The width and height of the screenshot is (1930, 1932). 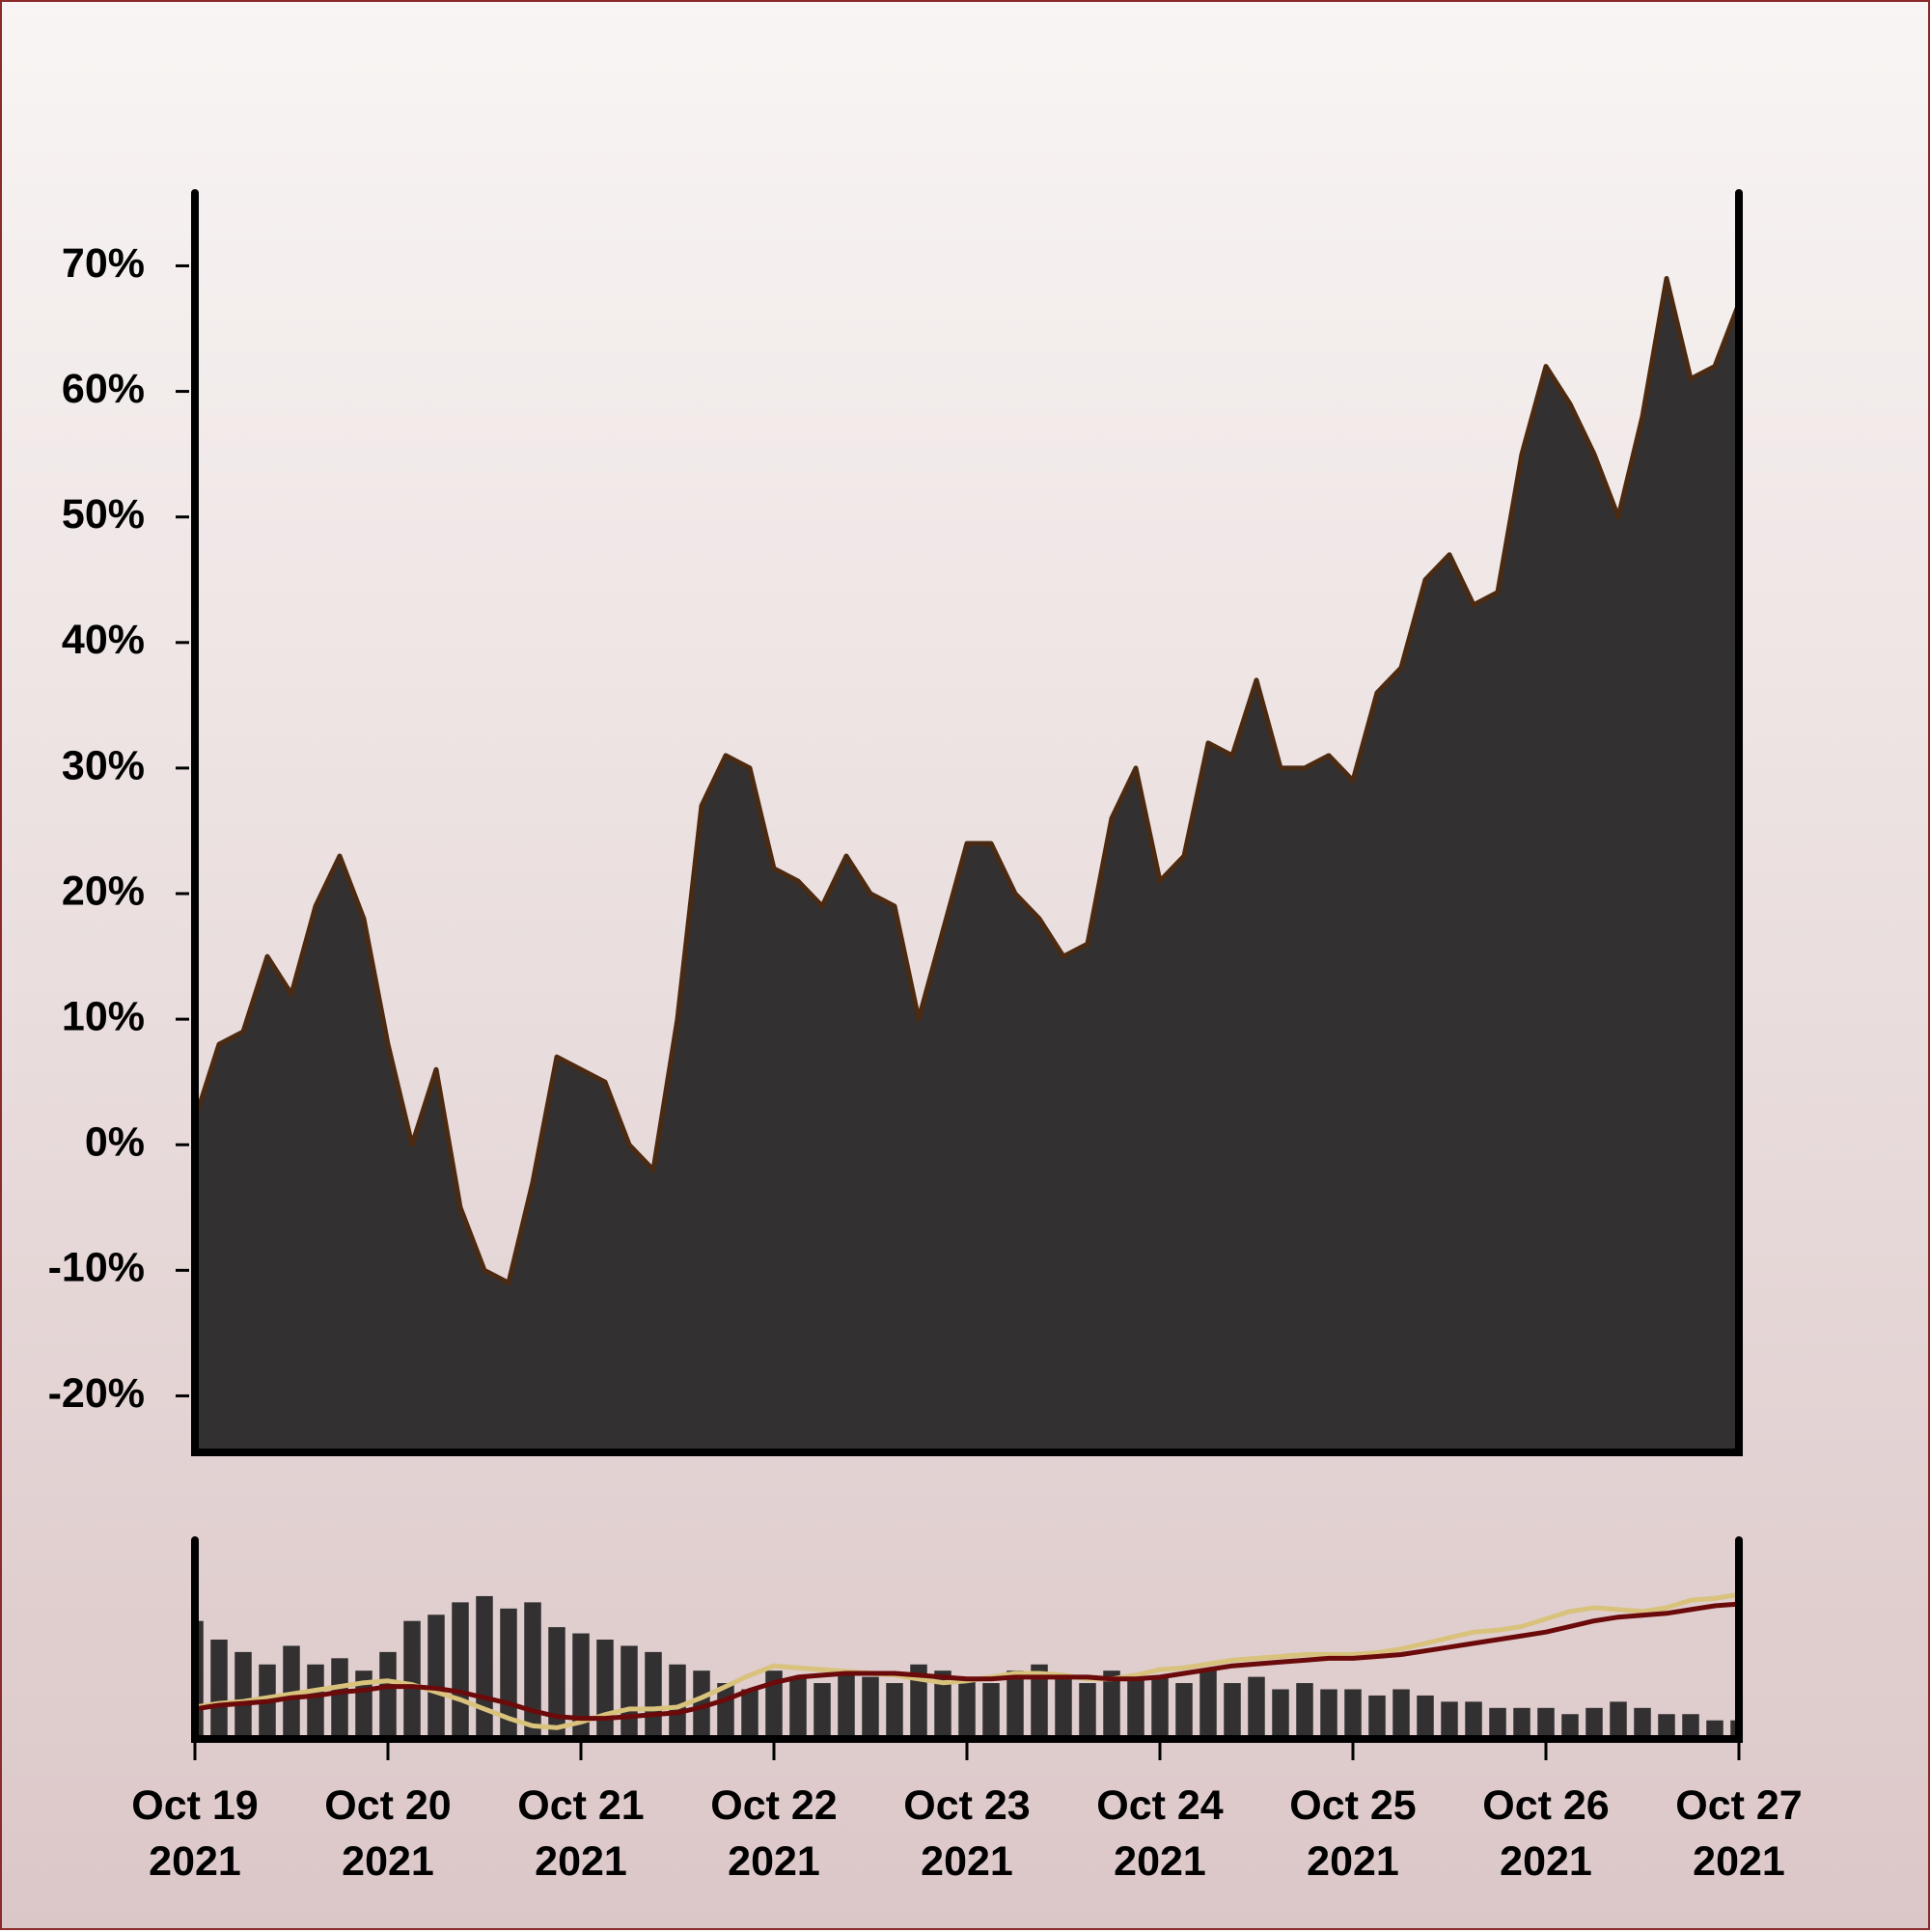 What do you see at coordinates (115, 1142) in the screenshot?
I see `y-tick-label: 0%` at bounding box center [115, 1142].